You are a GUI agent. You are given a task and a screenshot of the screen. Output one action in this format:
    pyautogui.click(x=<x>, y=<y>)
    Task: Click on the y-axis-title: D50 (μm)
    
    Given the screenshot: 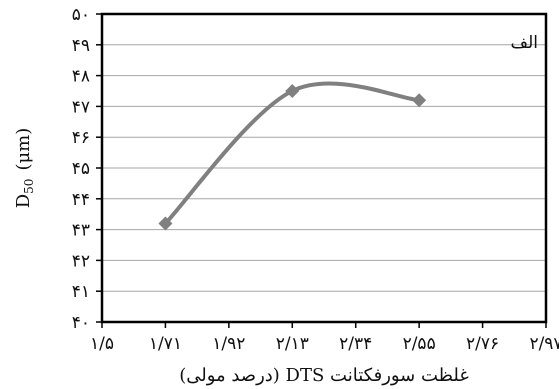 What is the action you would take?
    pyautogui.click(x=24, y=168)
    